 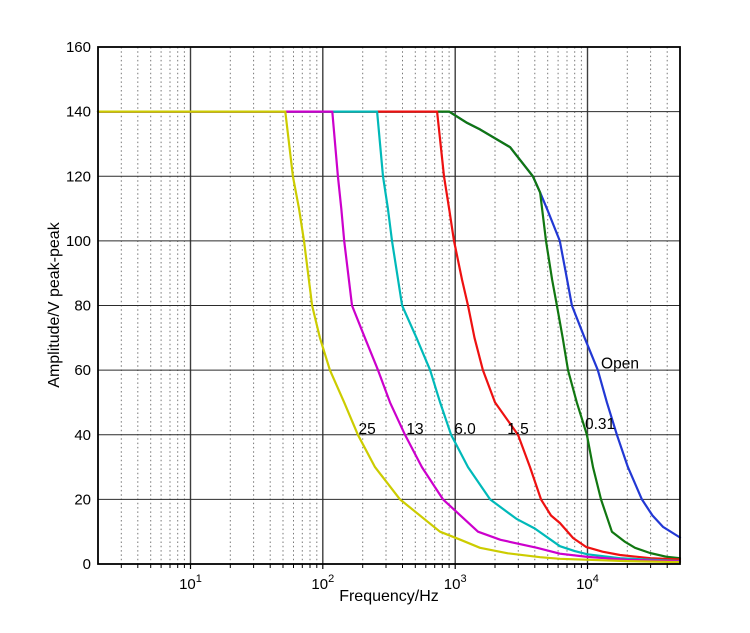 I want to click on x-tick-label-10e4: 10⁴, so click(x=587, y=583).